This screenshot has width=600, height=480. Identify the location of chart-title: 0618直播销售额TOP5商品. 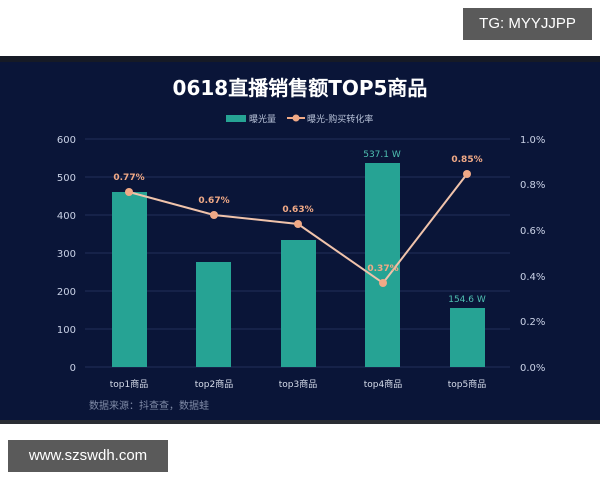
(300, 88).